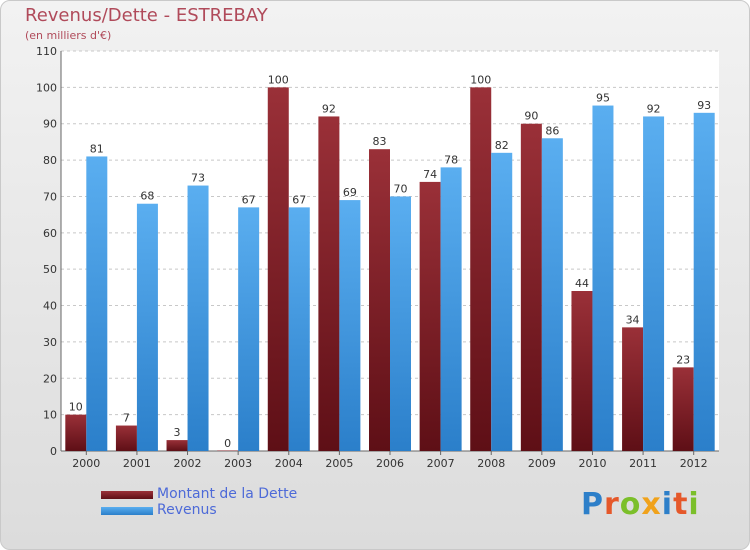  What do you see at coordinates (238, 463) in the screenshot?
I see `x-tick-label: 2003` at bounding box center [238, 463].